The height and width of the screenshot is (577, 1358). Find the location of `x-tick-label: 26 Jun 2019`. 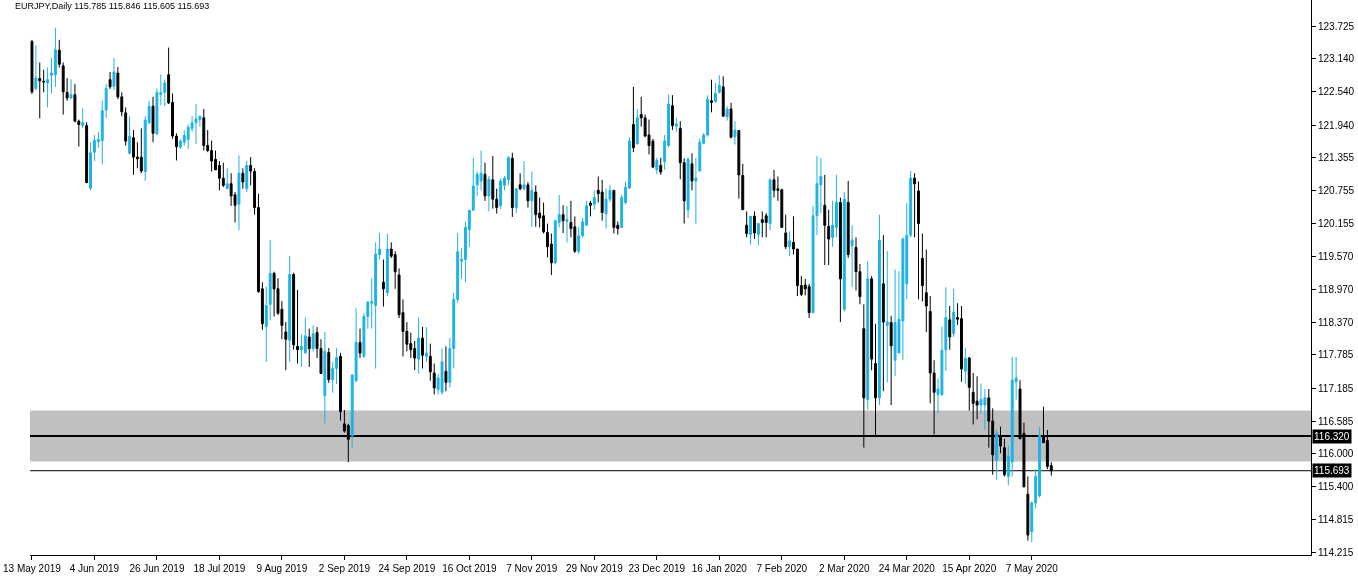

x-tick-label: 26 Jun 2019 is located at coordinates (157, 568).